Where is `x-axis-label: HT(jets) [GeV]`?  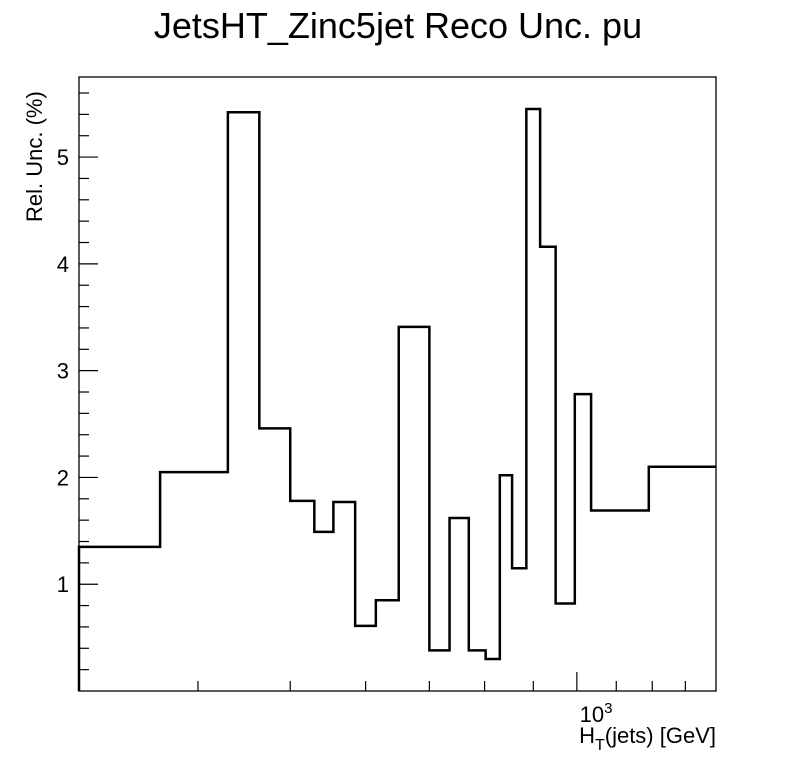 x-axis-label: HT(jets) [GeV] is located at coordinates (647, 738).